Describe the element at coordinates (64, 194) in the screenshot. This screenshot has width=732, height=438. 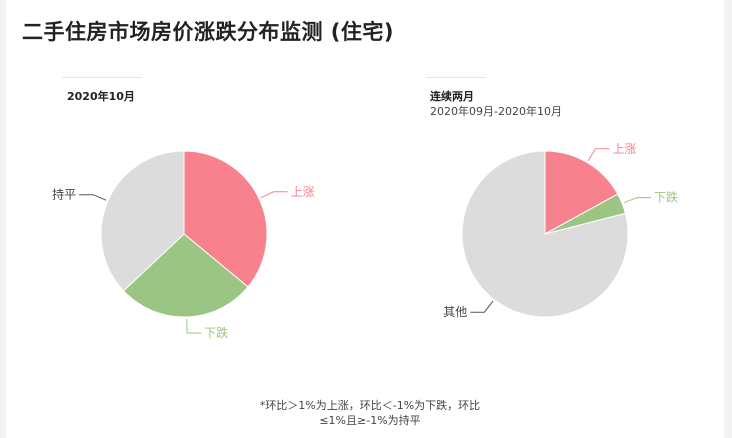
I see `pie-label-monthly-2: 持平` at that location.